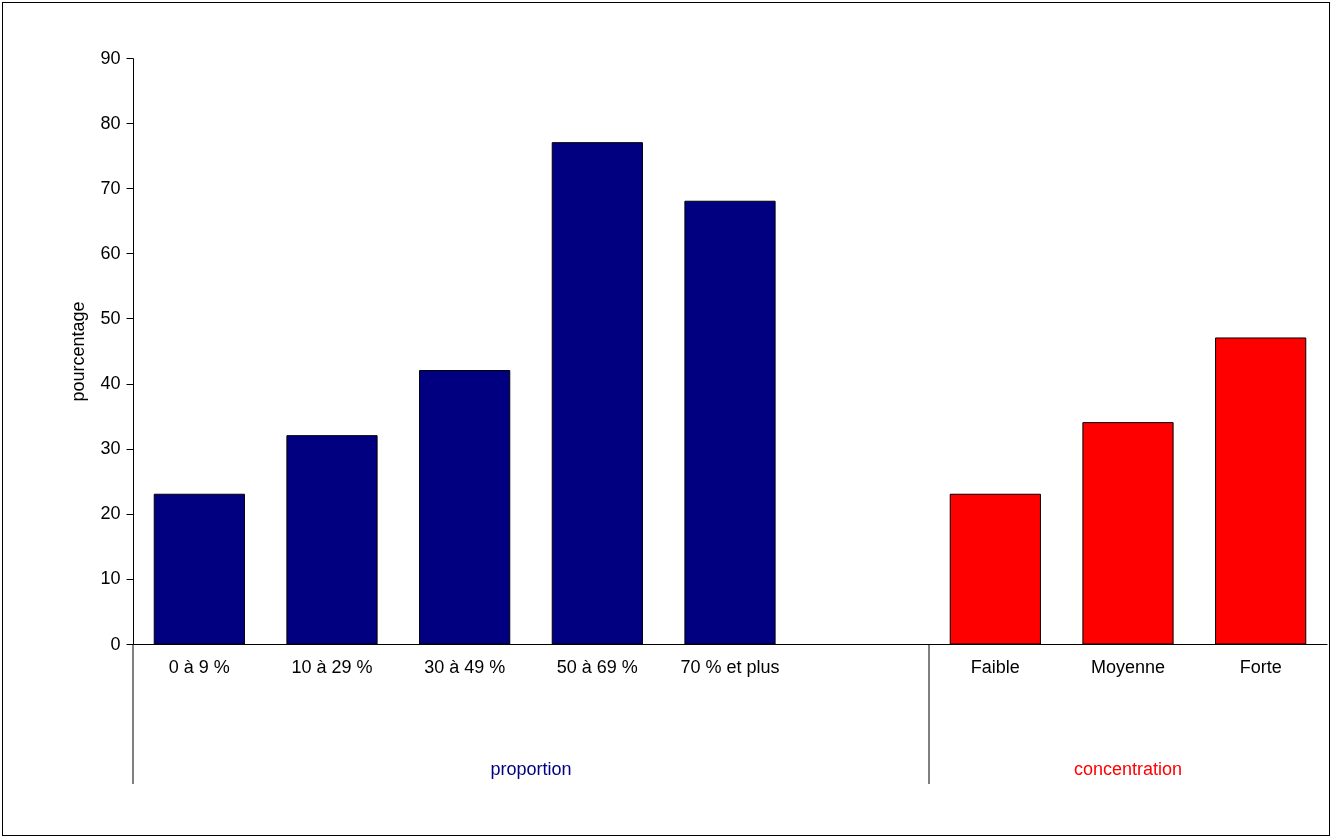  I want to click on x-tick-label: 70 % et plus, so click(730, 666).